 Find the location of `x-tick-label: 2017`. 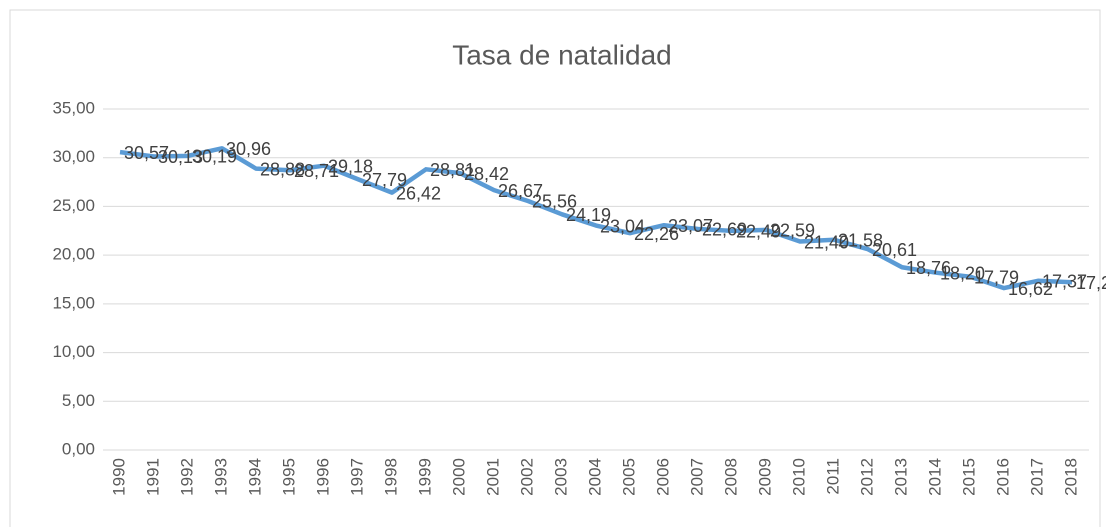

x-tick-label: 2017 is located at coordinates (1036, 477).